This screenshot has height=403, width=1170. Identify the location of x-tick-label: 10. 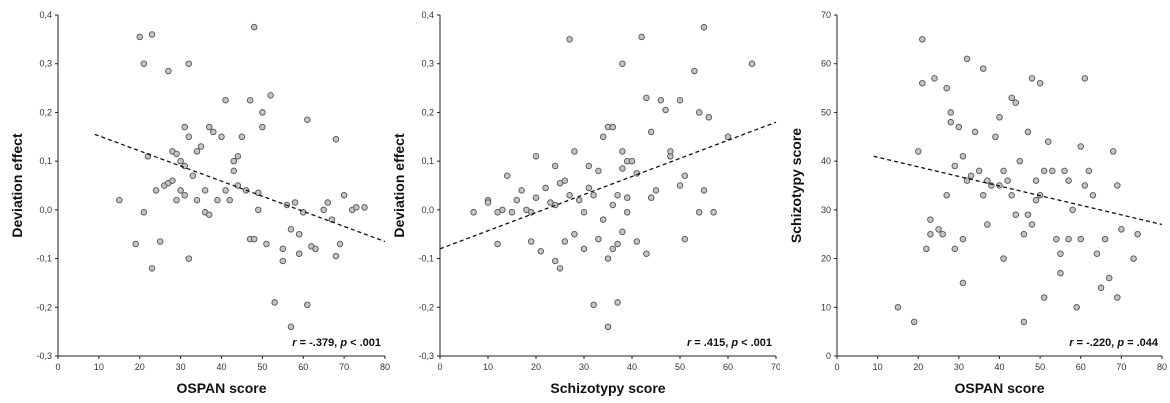
(99, 367).